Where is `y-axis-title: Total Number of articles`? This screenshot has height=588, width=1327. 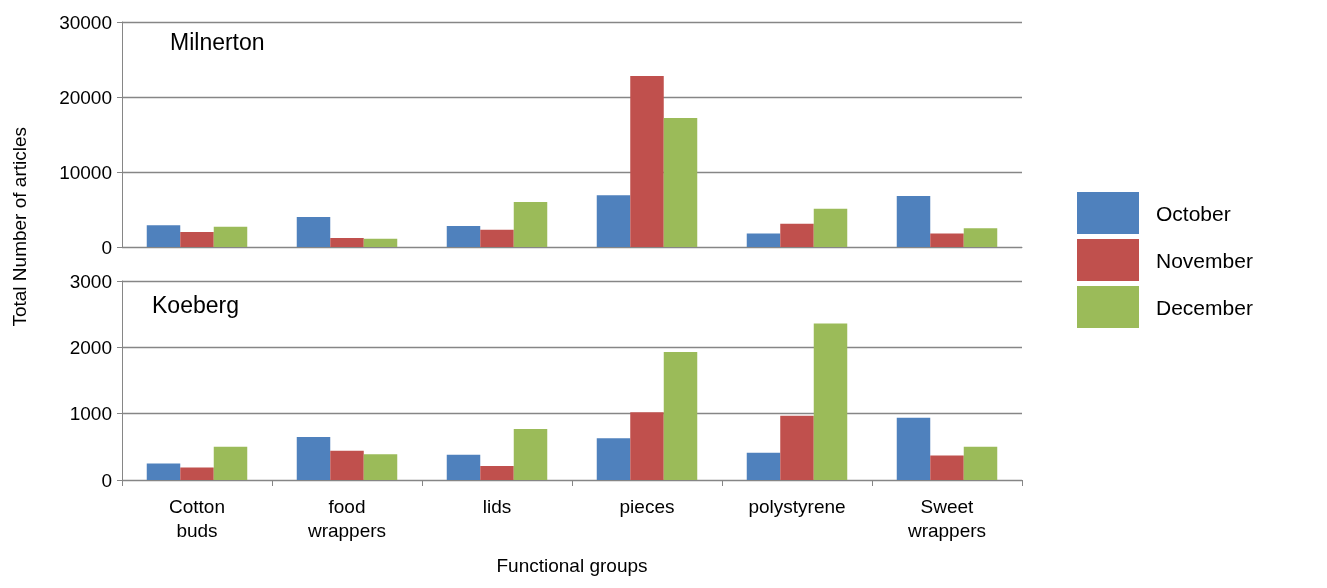
y-axis-title: Total Number of articles is located at coordinates (19, 227).